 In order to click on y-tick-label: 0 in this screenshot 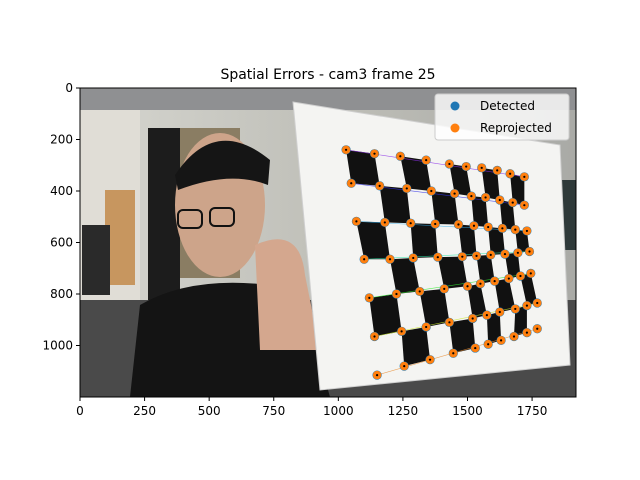, I will do `click(69, 88)`.